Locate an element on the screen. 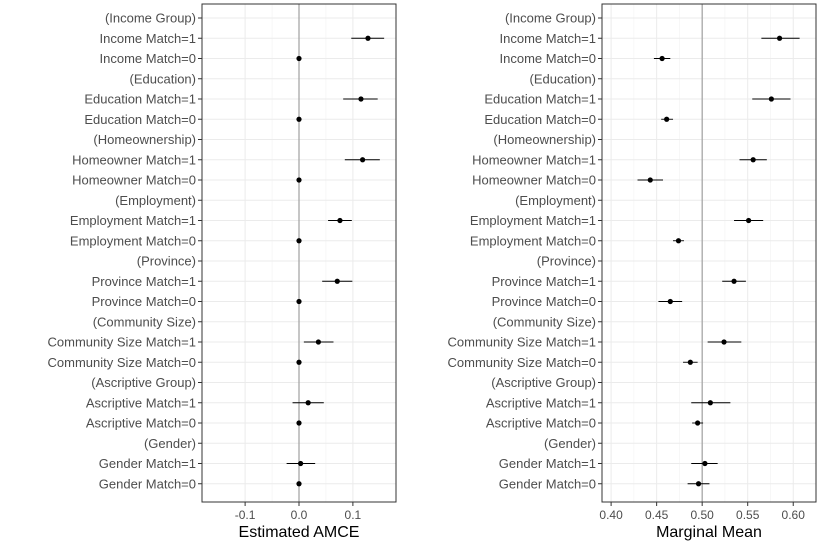 This screenshot has width=819, height=547. x-tick-label: 0.45 is located at coordinates (657, 515).